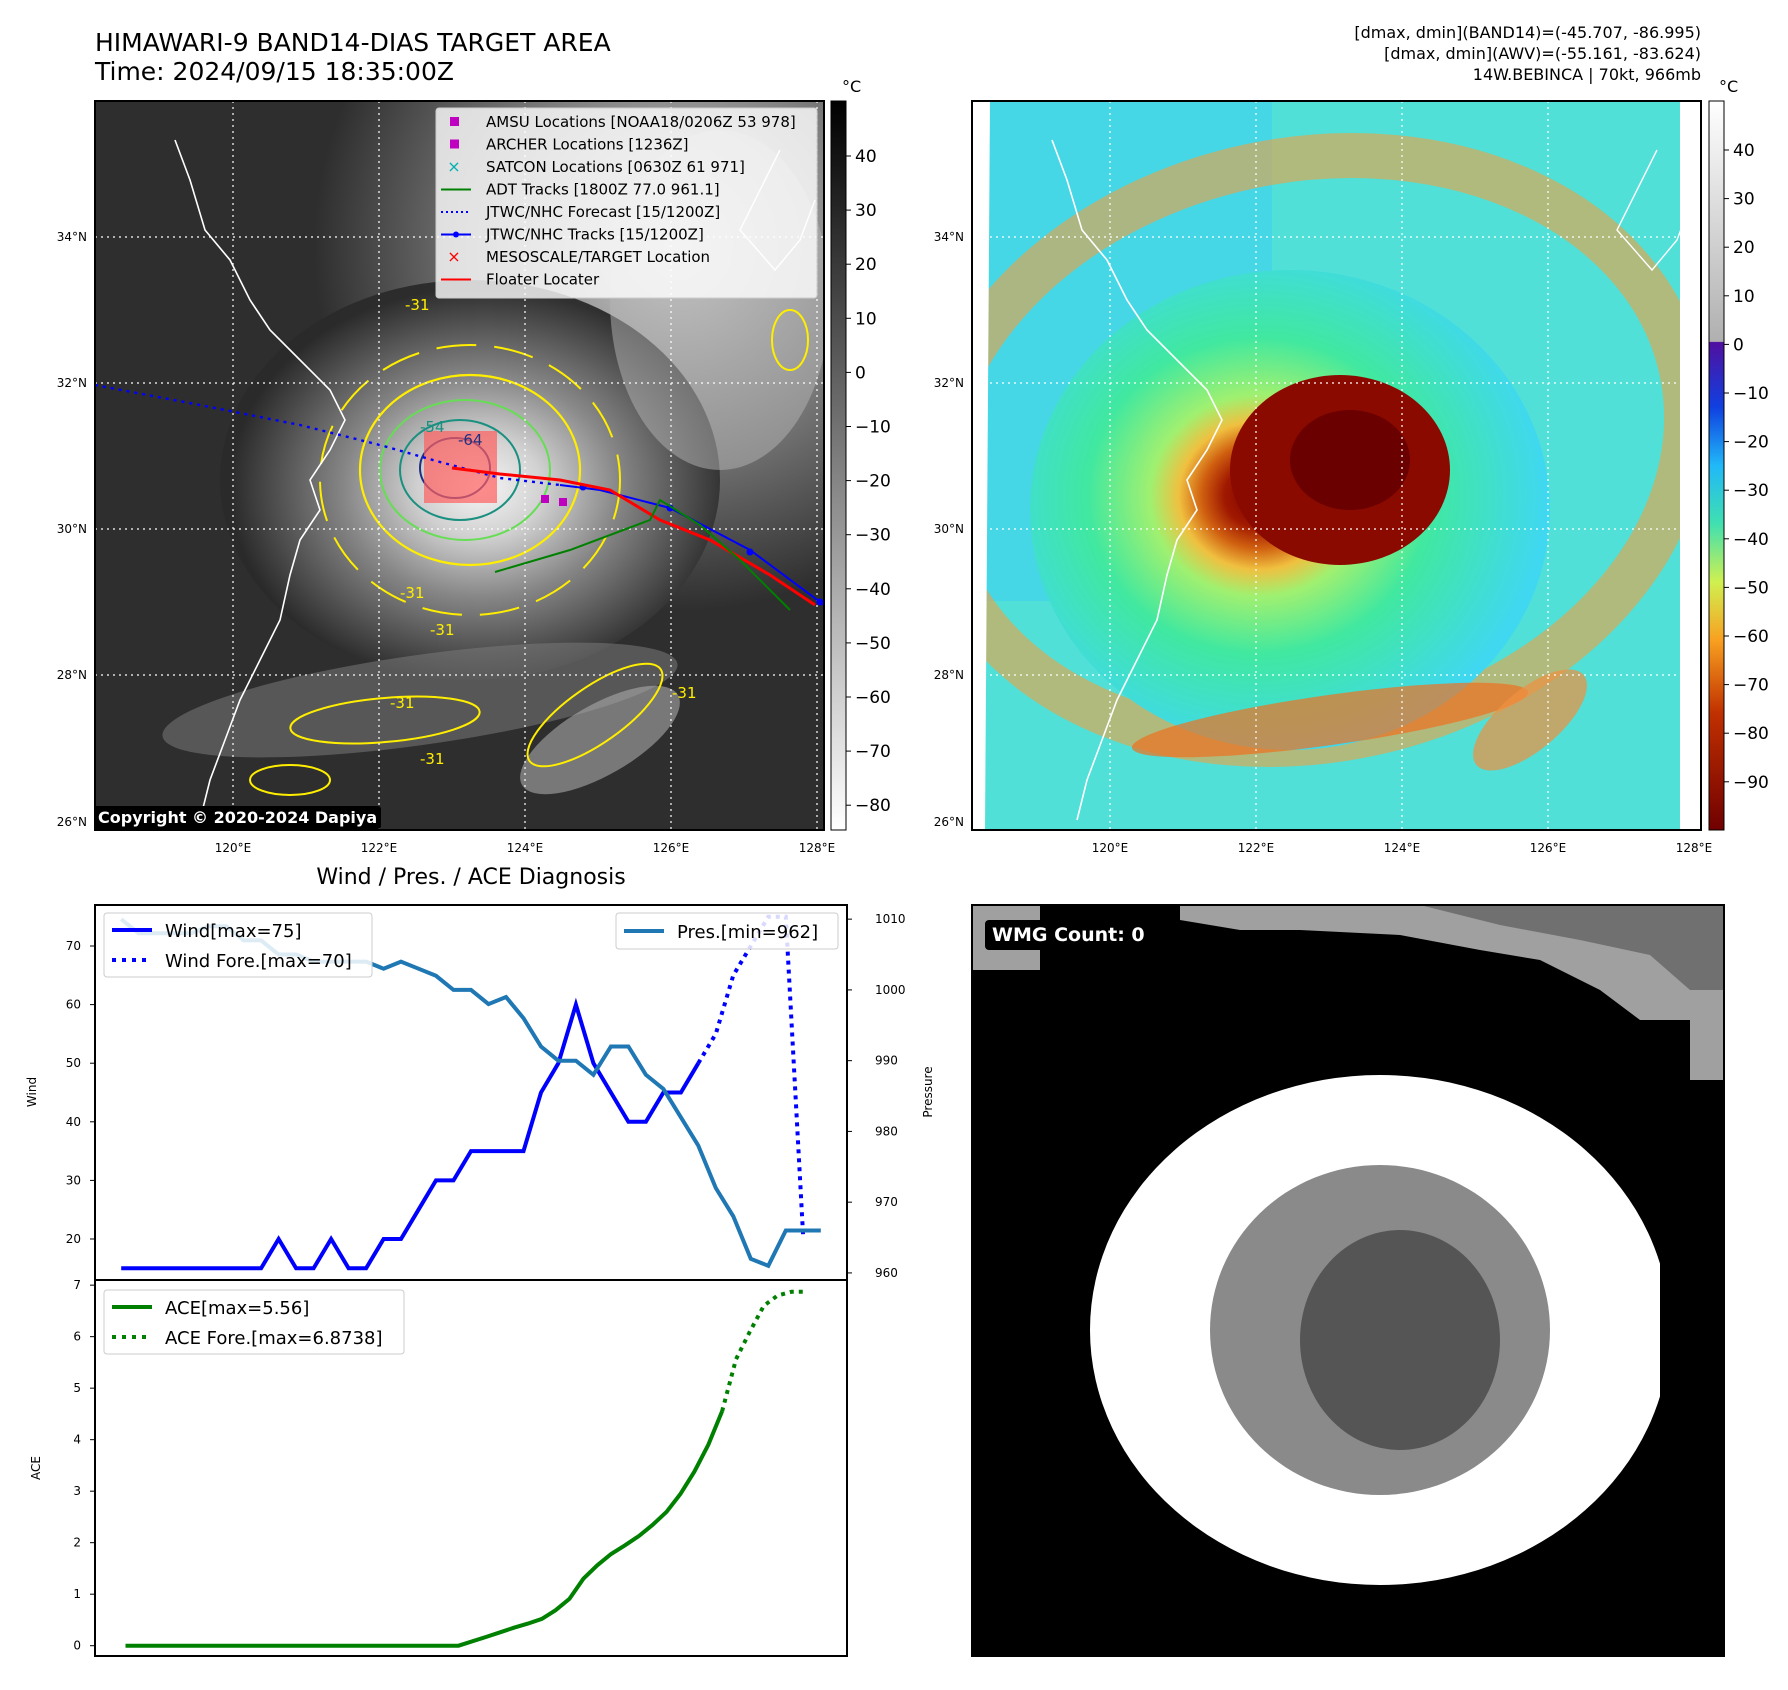 The image size is (1788, 1690). What do you see at coordinates (603, 190) in the screenshot?
I see `legend-label: ADT Tracks [1800Z 77.0 961.1]` at bounding box center [603, 190].